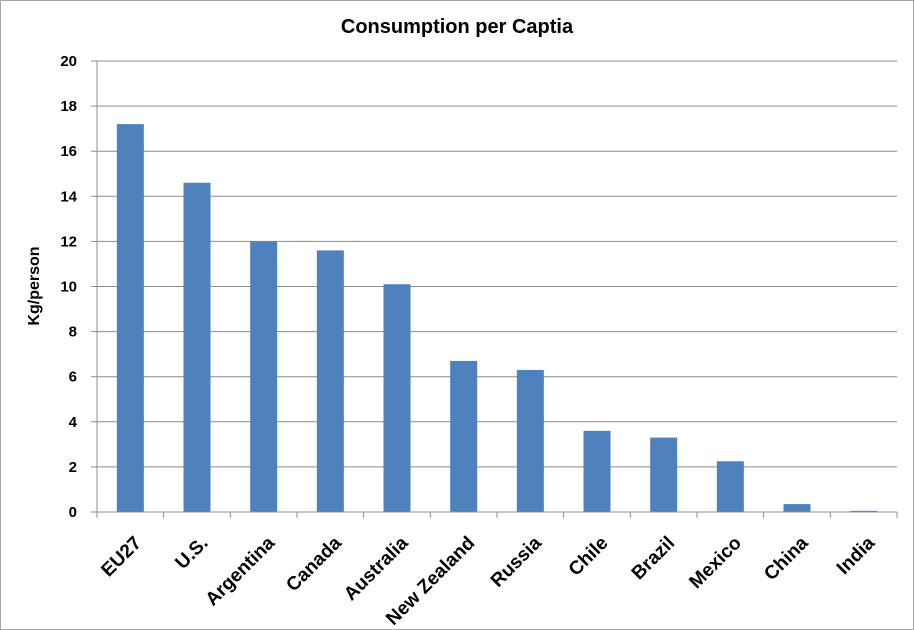  I want to click on y-tick-label: 2, so click(73, 467).